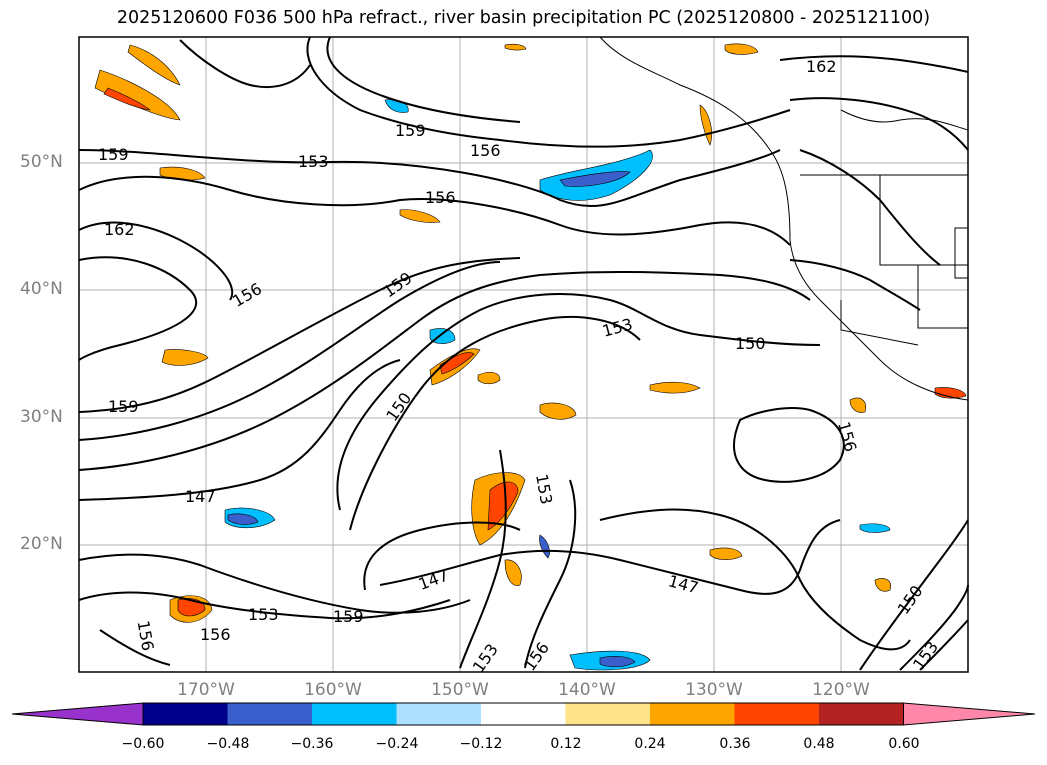 The image size is (1047, 765). I want to click on lon-label: 120°W, so click(841, 690).